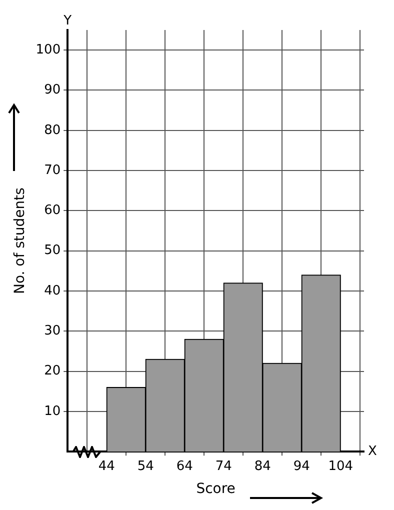 Image resolution: width=394 pixels, height=510 pixels. What do you see at coordinates (52, 210) in the screenshot?
I see `y-tick-label: 60` at bounding box center [52, 210].